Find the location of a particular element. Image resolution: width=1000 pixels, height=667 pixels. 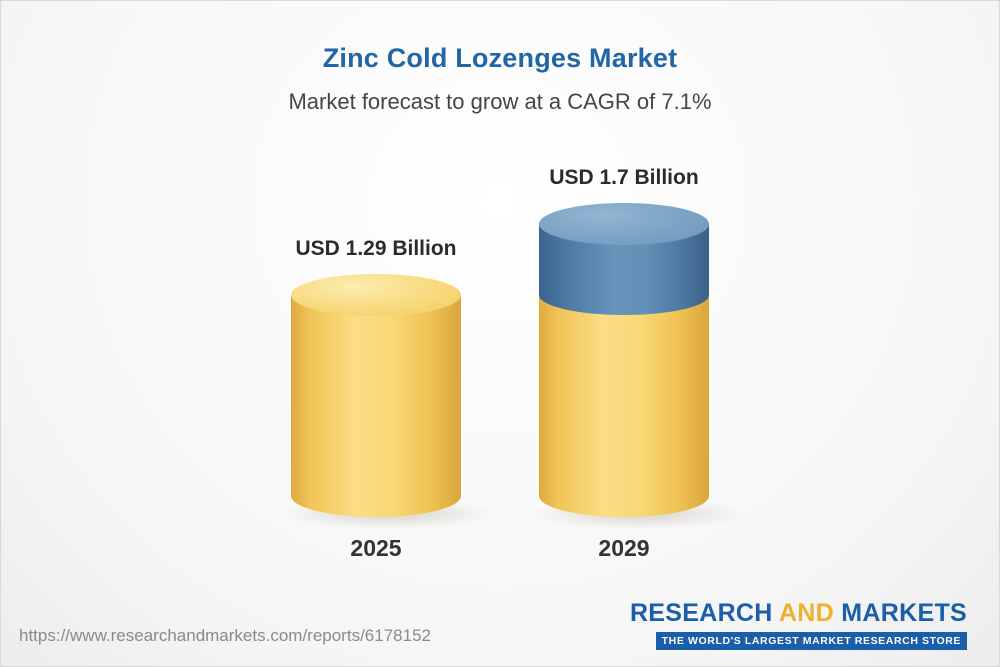

chart-title: Zinc Cold Lozenges Market is located at coordinates (500, 58).